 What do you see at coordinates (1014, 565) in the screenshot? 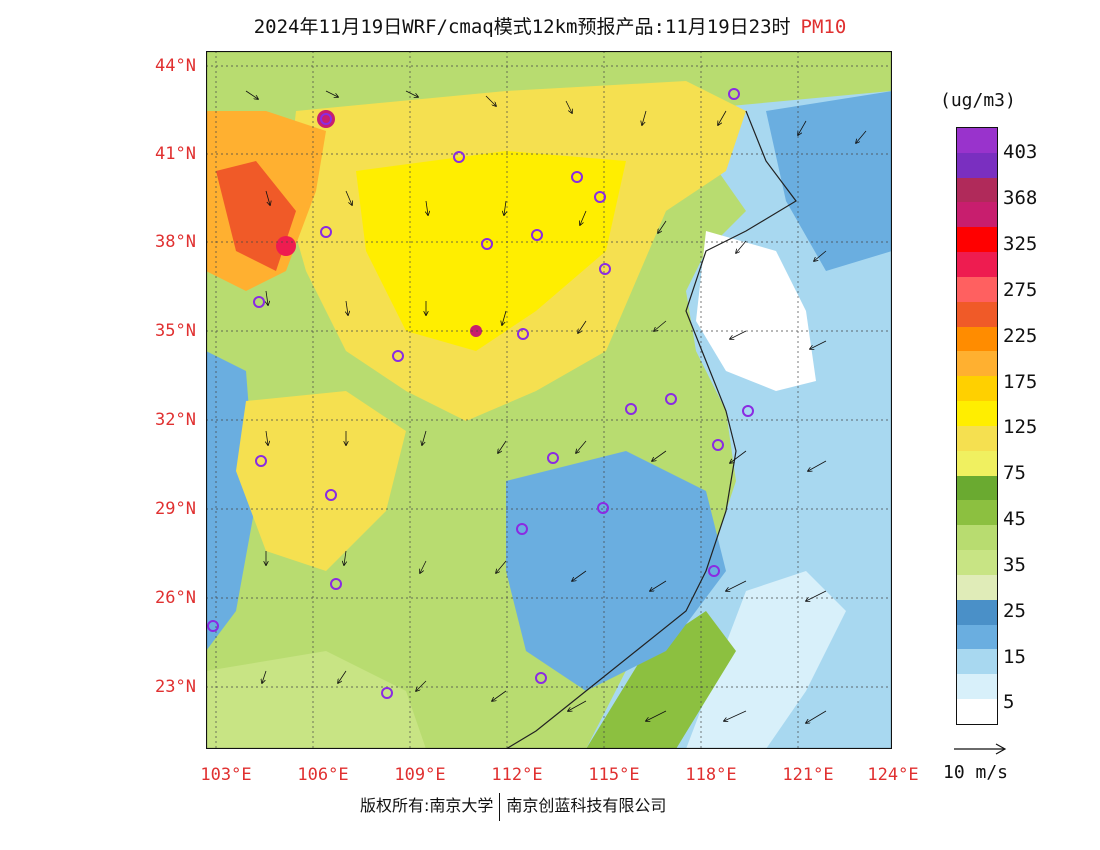
I see `colorbar-label: 35` at bounding box center [1014, 565].